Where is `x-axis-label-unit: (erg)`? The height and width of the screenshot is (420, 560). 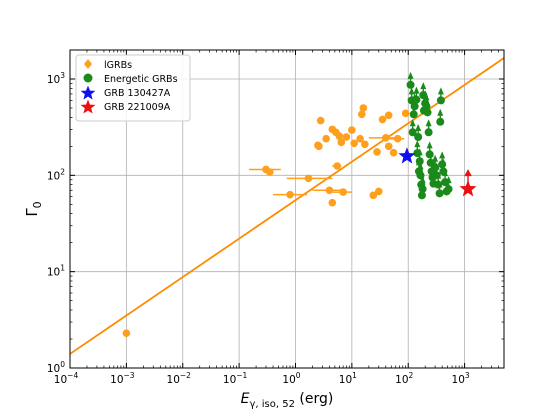
x-axis-label-unit: (erg) is located at coordinates (314, 399).